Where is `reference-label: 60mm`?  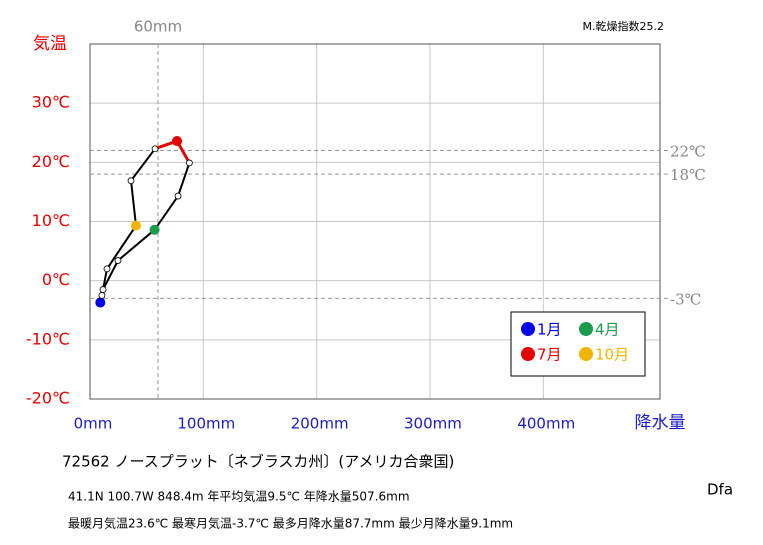
reference-label: 60mm is located at coordinates (158, 27).